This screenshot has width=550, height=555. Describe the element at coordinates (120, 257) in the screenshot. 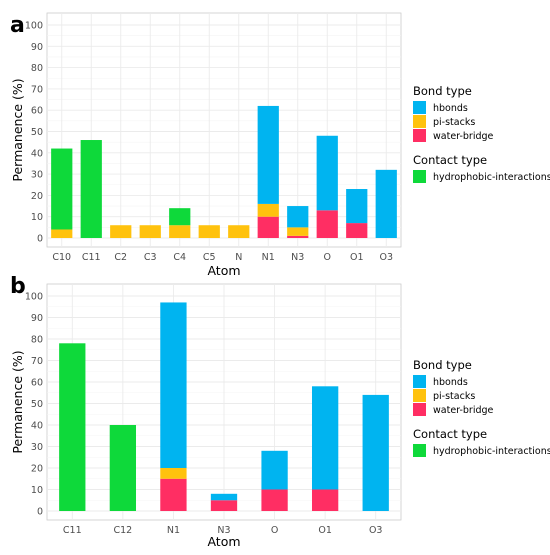

I see `x-tick-label: C2` at that location.